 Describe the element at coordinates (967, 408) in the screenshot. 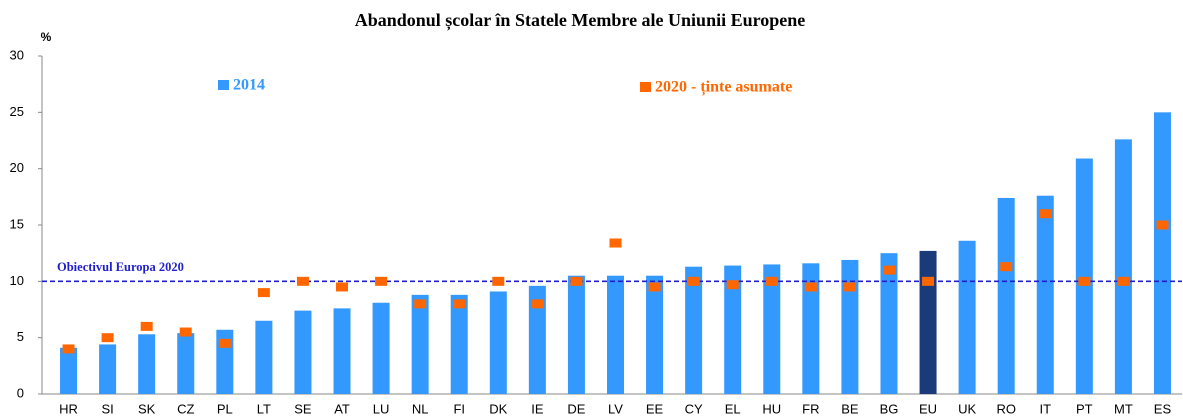

I see `x-tick-label: UK` at that location.